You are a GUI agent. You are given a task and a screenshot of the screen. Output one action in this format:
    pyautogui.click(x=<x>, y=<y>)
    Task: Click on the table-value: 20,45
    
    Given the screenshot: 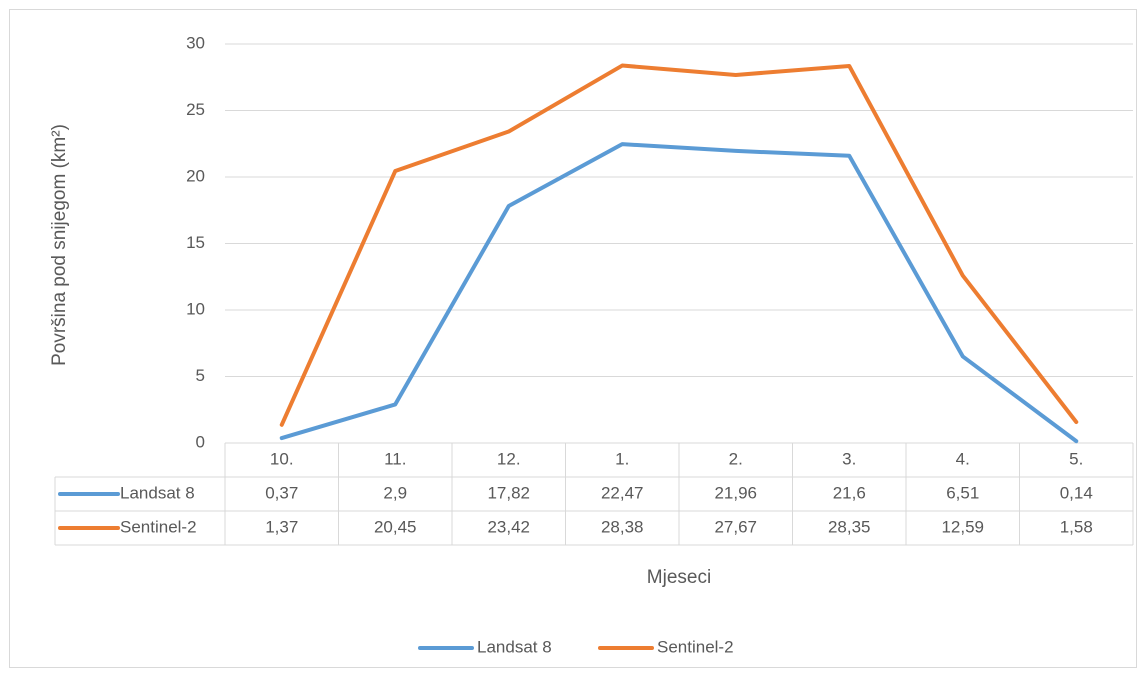 What is the action you would take?
    pyautogui.click(x=395, y=526)
    